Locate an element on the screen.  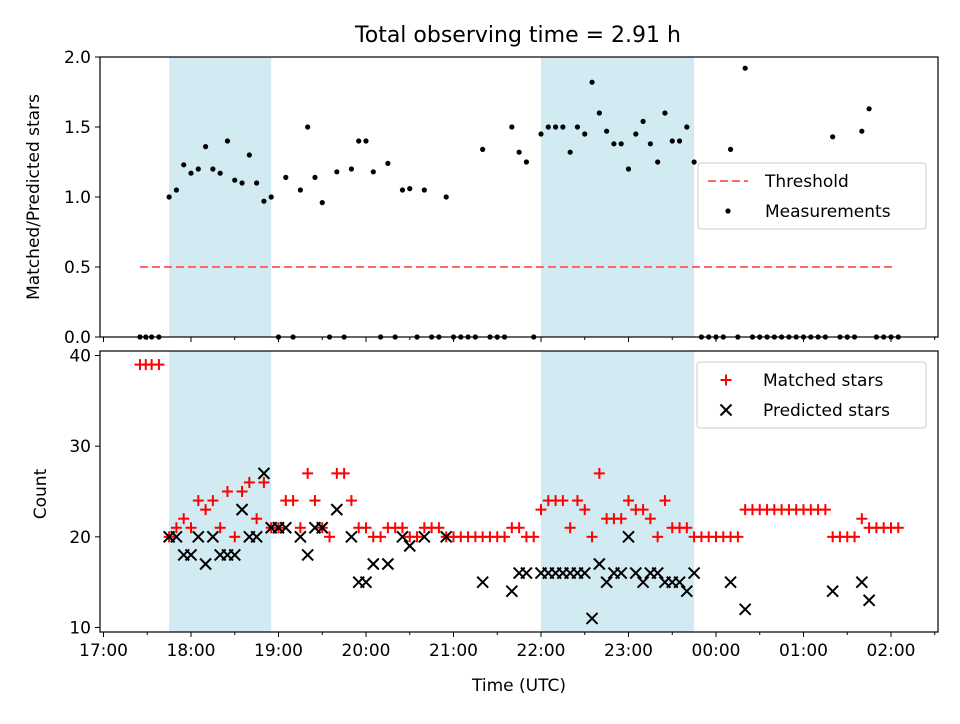
x-tick-label: 20:00 is located at coordinates (366, 651).